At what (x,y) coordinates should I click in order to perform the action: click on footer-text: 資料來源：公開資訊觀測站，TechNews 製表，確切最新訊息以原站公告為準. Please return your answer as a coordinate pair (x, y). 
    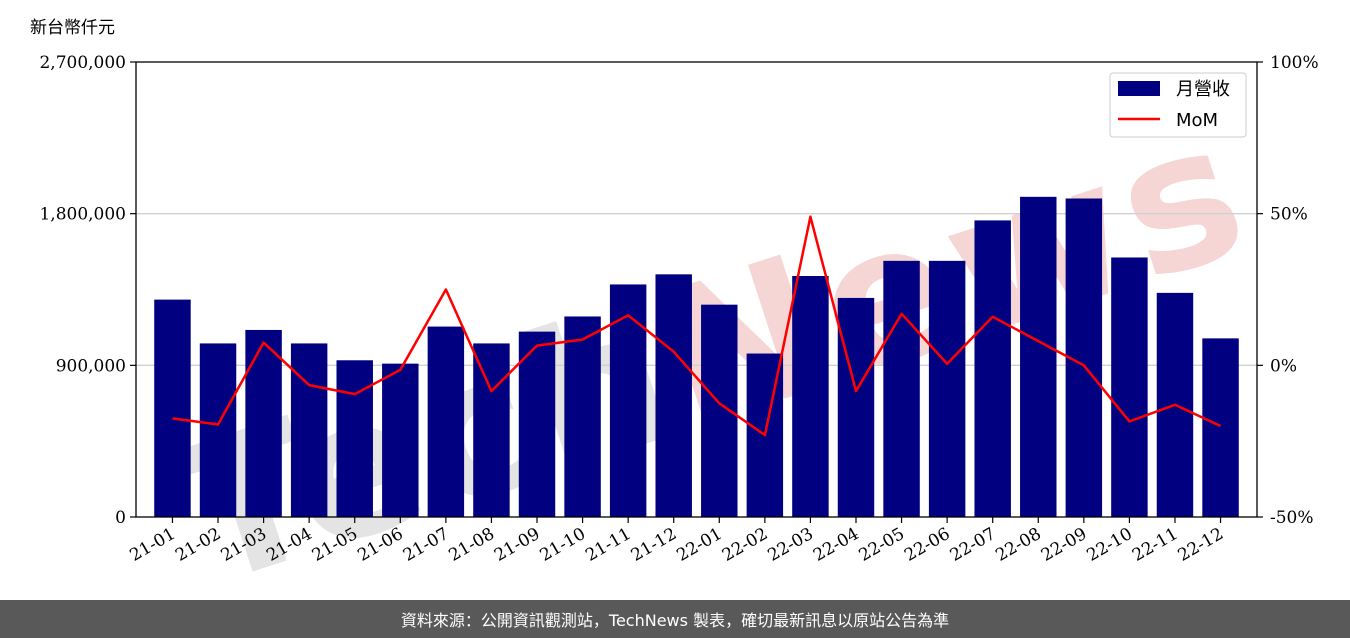
    Looking at the image, I should click on (675, 620).